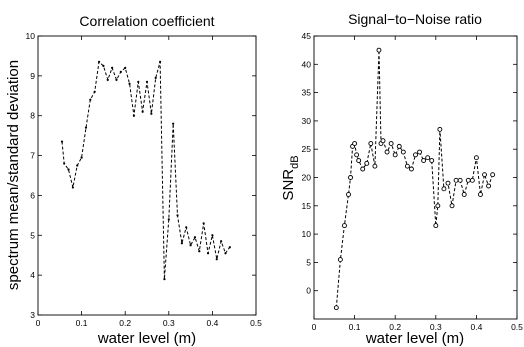 Image resolution: width=524 pixels, height=347 pixels. Describe the element at coordinates (32, 76) in the screenshot. I see `y-tick-label: 9` at that location.